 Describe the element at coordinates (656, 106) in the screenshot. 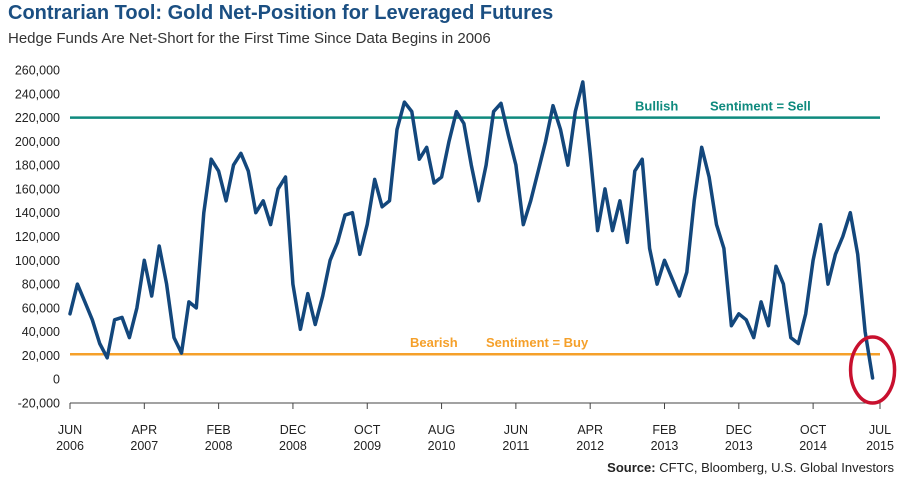

I see `reference-label-primary: Bullish` at that location.